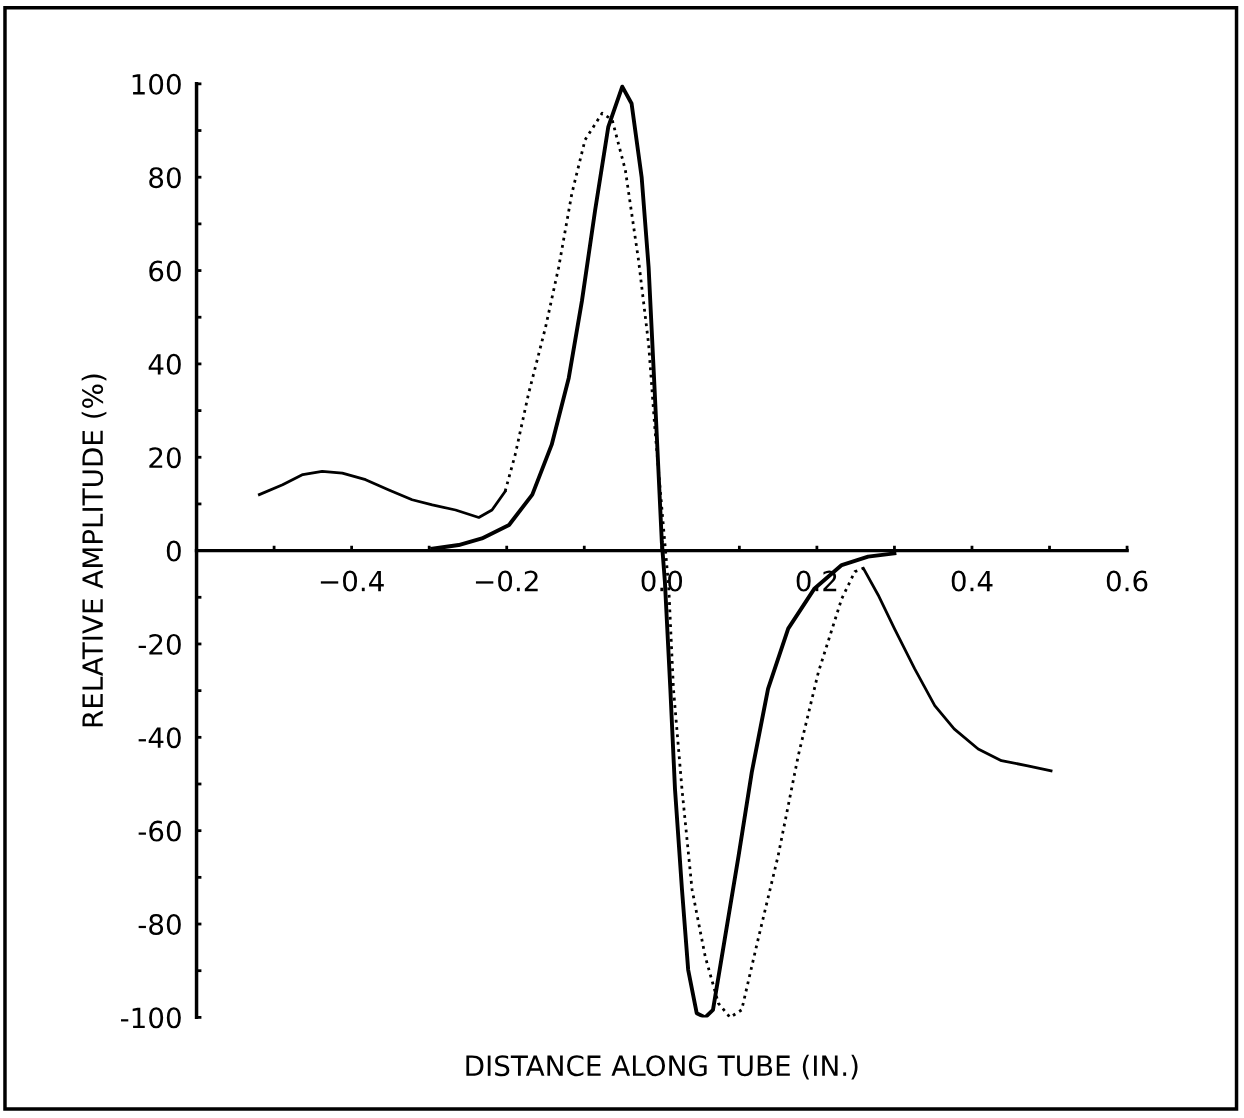 This screenshot has height=1118, width=1244. Describe the element at coordinates (164, 364) in the screenshot. I see `y-tick-label: 40` at that location.